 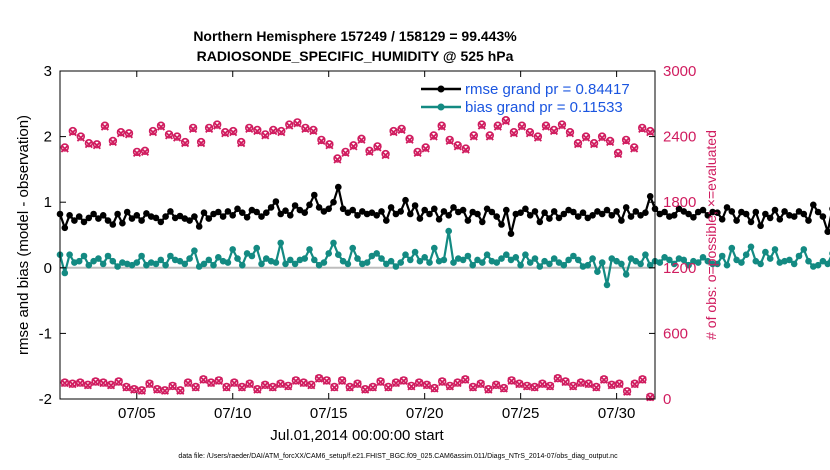 I want to click on y-right-tick-label-1: 600, so click(x=675, y=333).